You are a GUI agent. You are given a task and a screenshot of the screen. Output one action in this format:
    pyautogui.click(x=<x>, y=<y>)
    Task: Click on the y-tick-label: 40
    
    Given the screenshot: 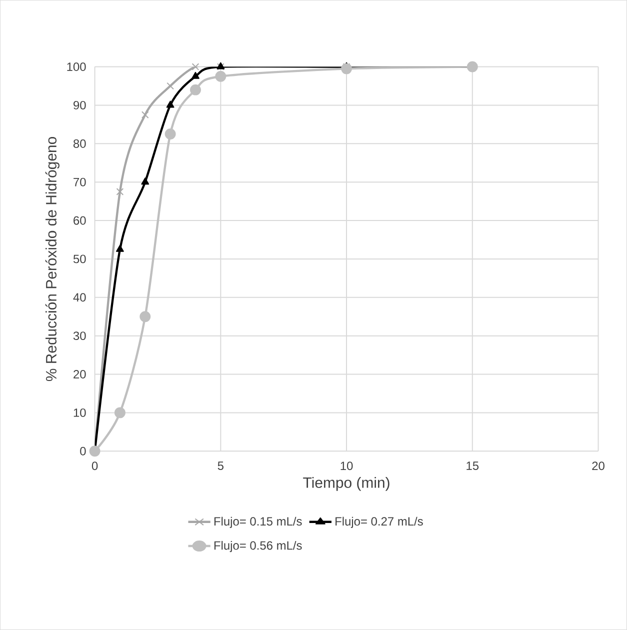 What is the action you would take?
    pyautogui.click(x=79, y=297)
    